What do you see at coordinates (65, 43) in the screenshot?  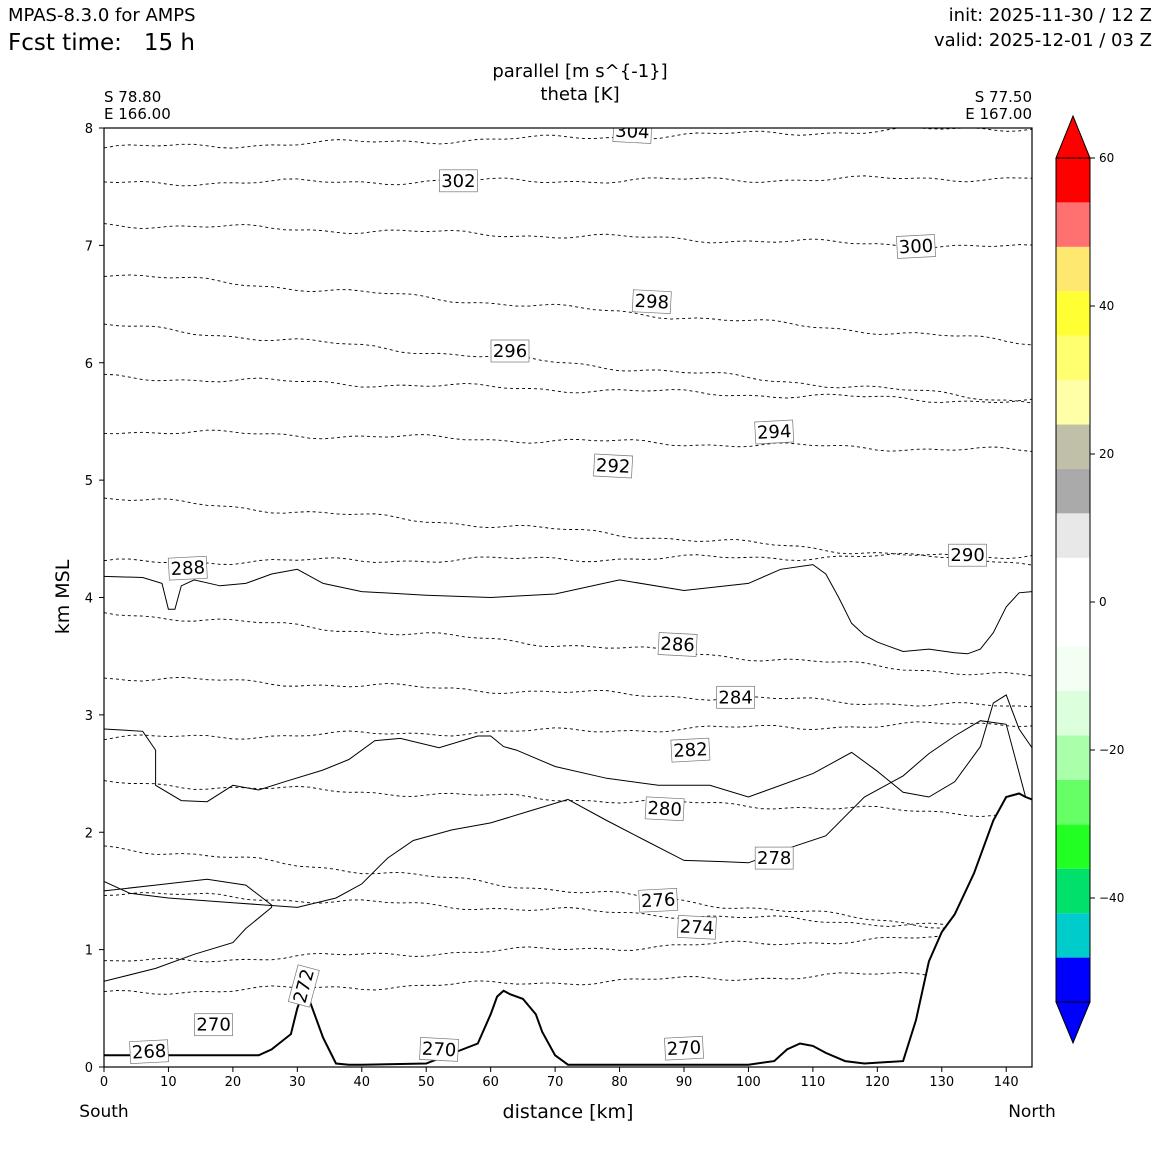 I see `forecast-time-label: Fcst time:` at bounding box center [65, 43].